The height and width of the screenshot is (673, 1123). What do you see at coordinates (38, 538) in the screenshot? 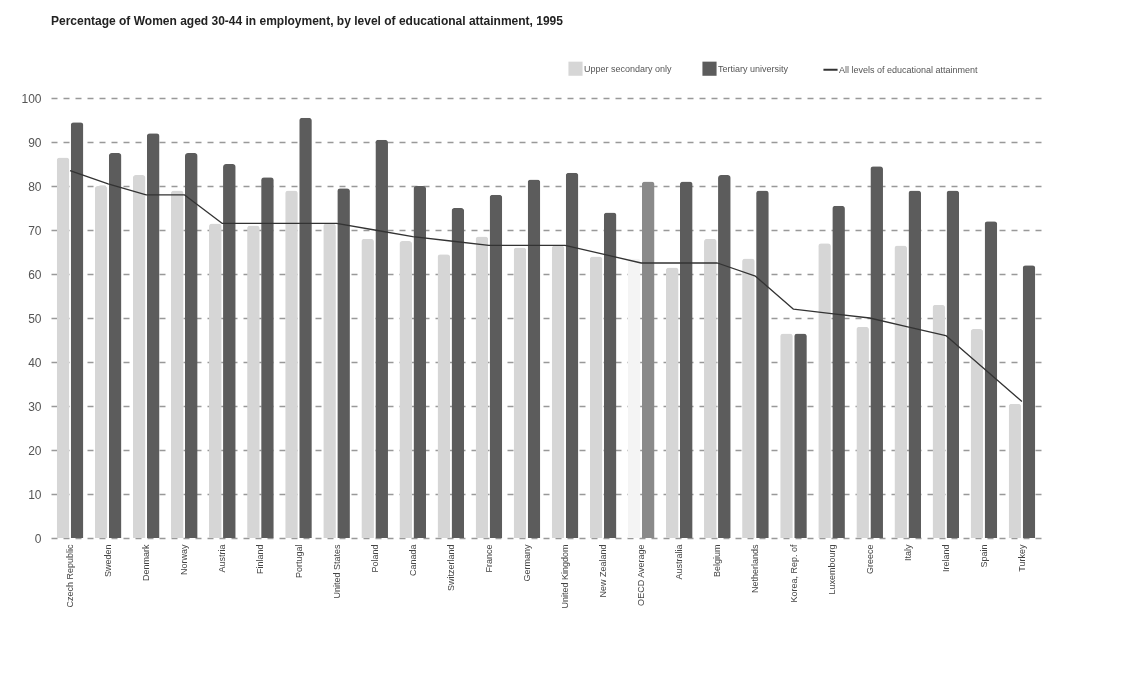
I see `y-tick-label: 0` at bounding box center [38, 538].